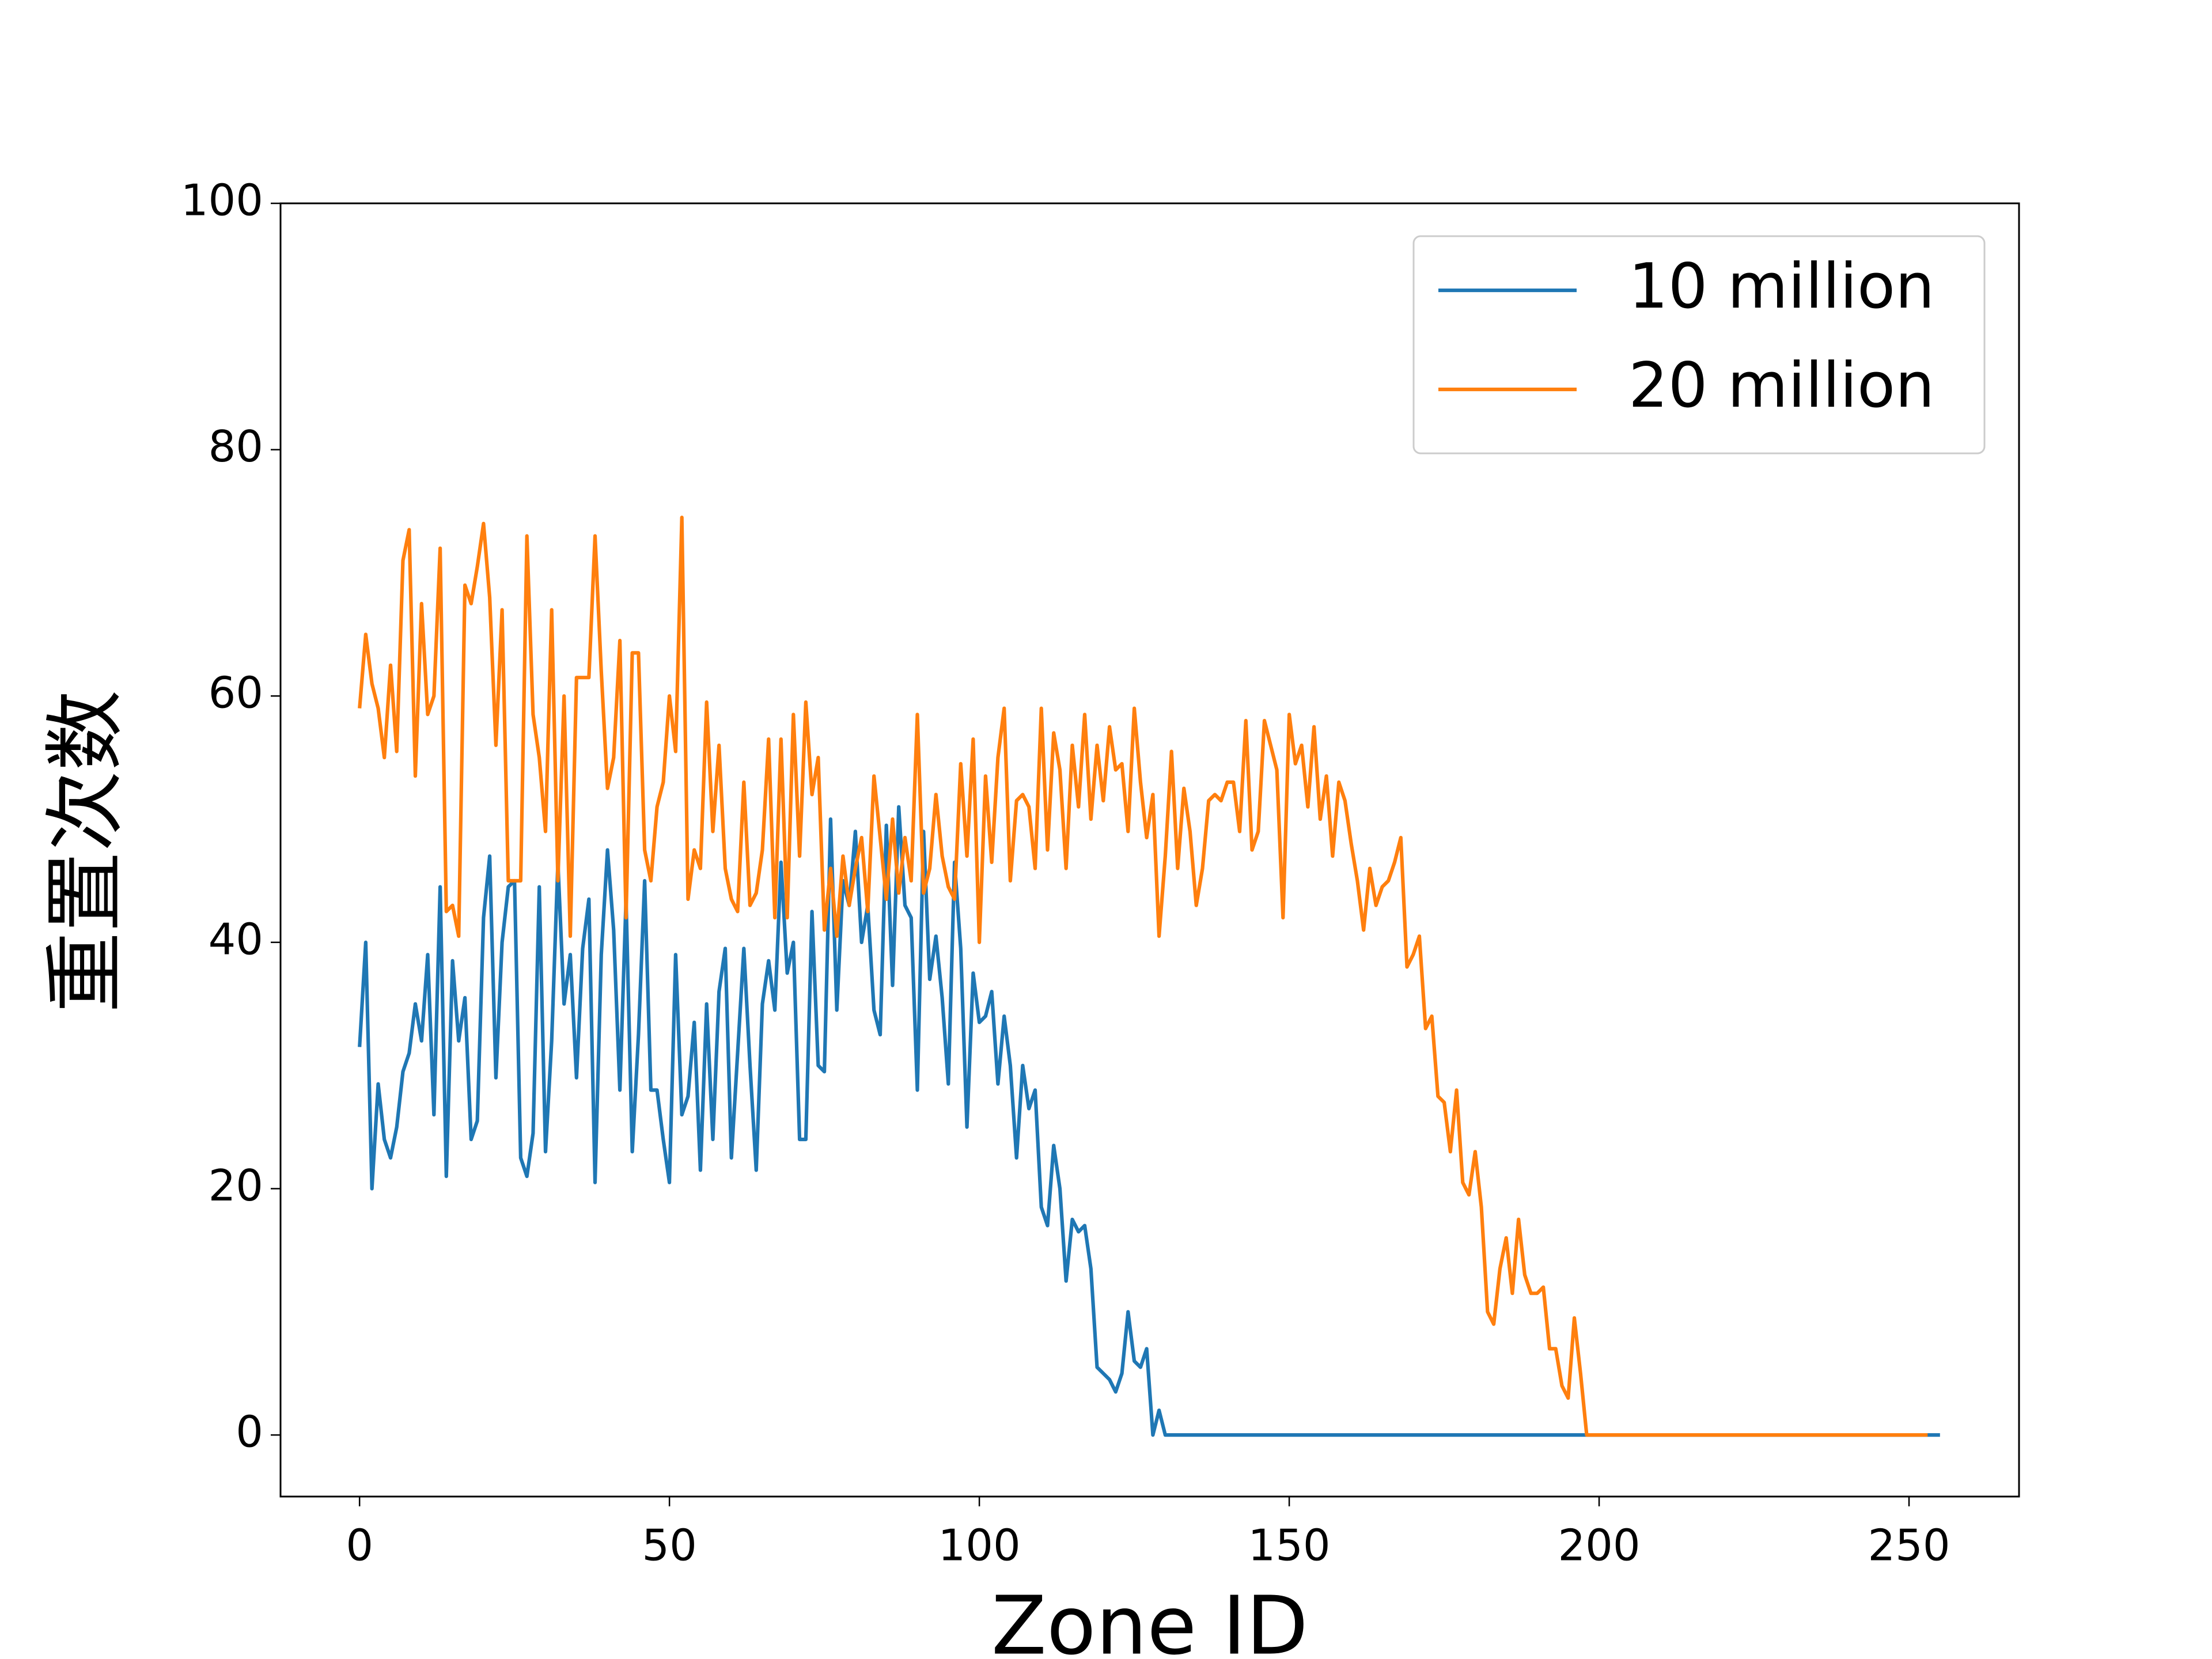 The image size is (2212, 1659). What do you see at coordinates (669, 1545) in the screenshot?
I see `x-tick-label: 50` at bounding box center [669, 1545].